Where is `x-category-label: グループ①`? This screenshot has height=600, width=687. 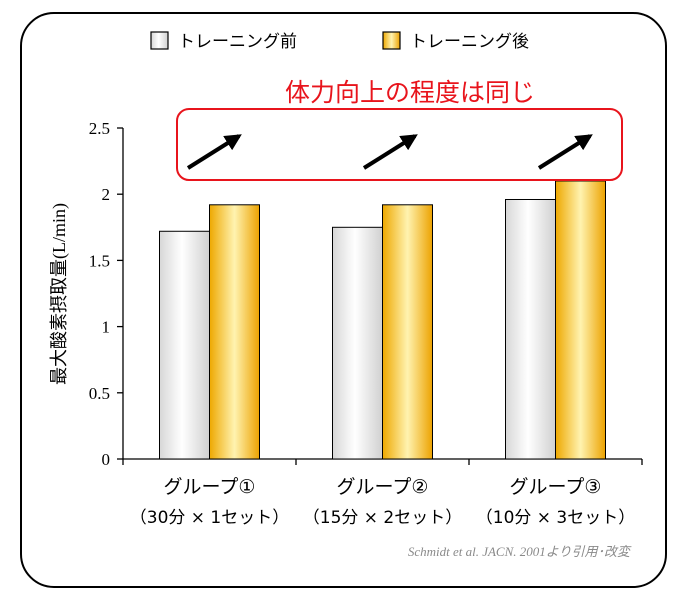
x-category-label: グループ① is located at coordinates (210, 487).